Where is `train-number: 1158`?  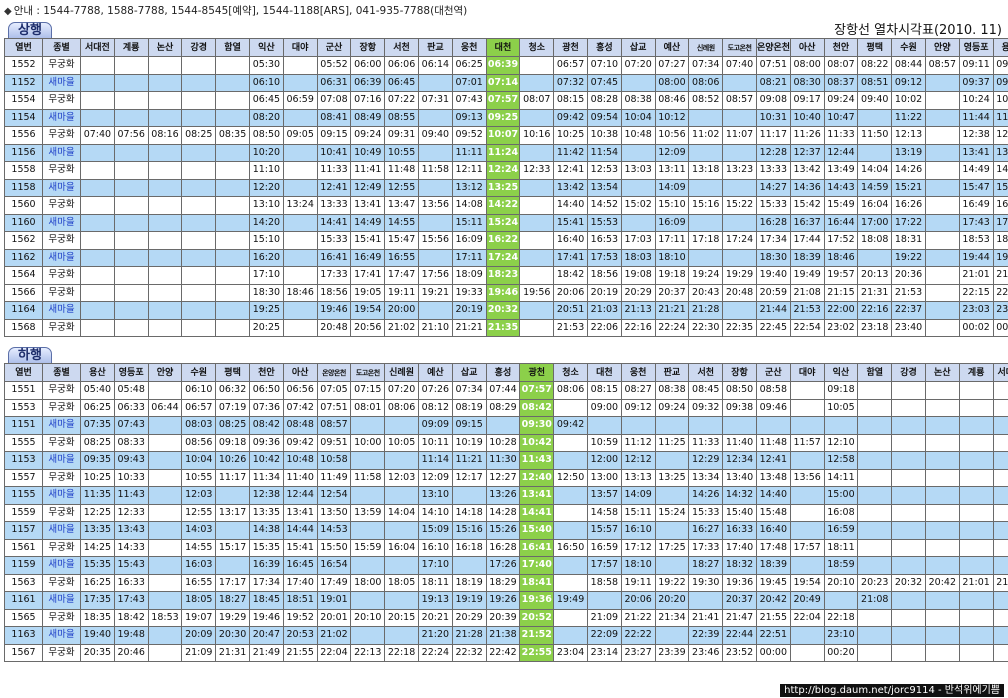 train-number: 1158 is located at coordinates (23, 187).